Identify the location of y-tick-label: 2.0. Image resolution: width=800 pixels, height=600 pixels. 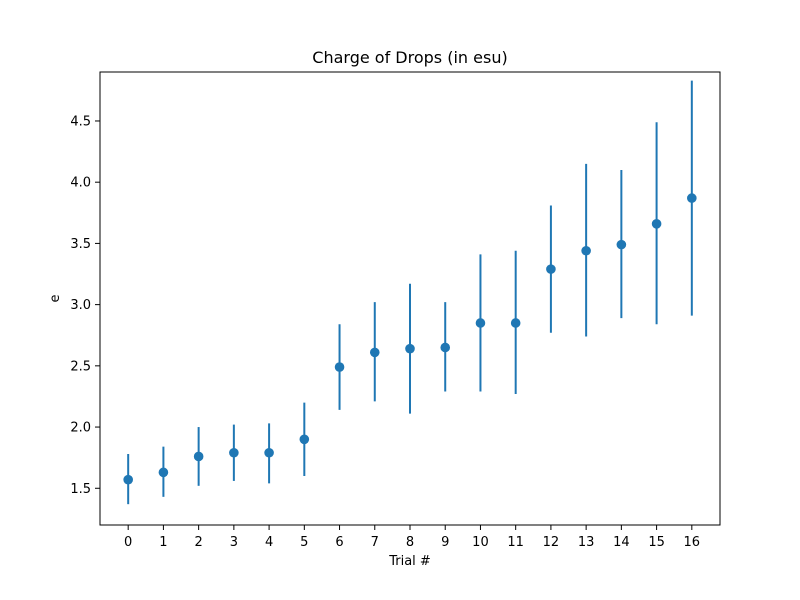
(80, 428).